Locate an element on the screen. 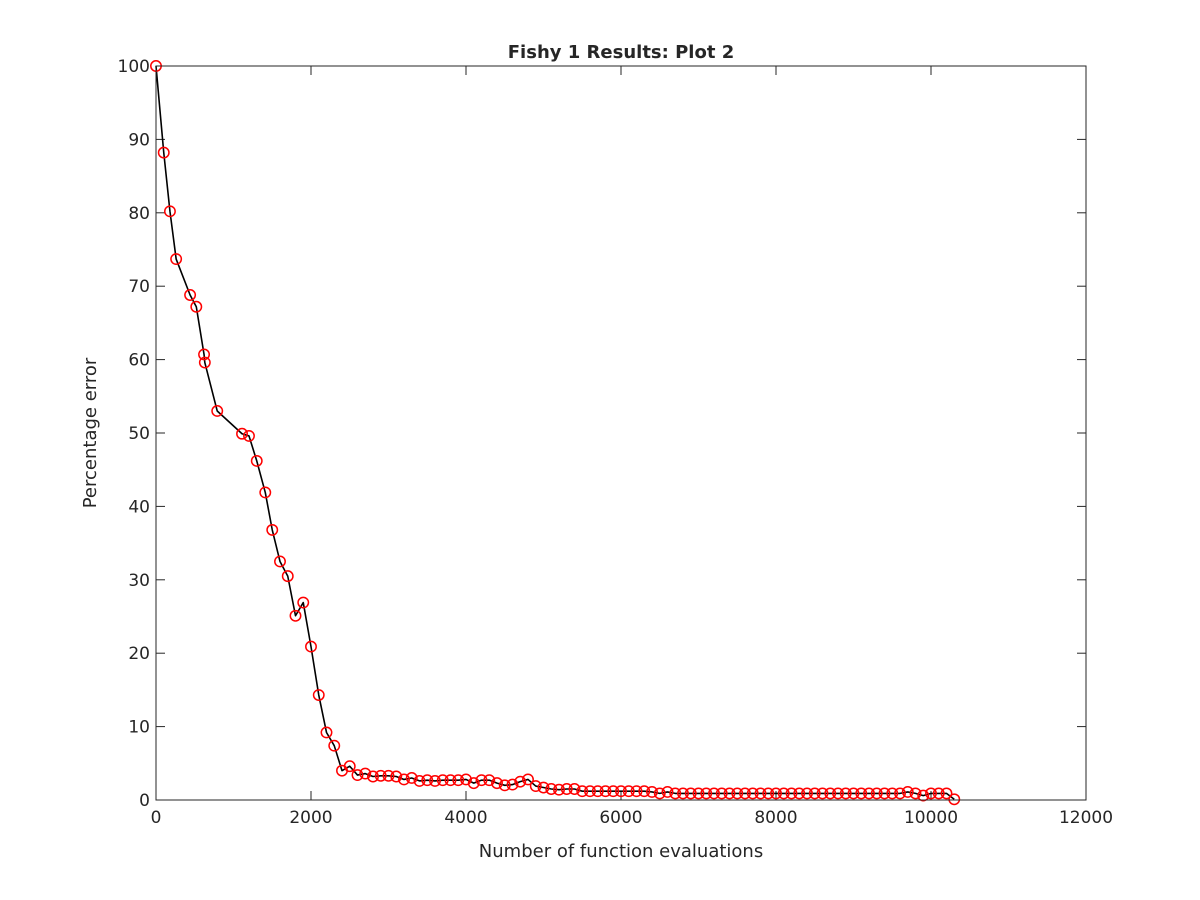 The height and width of the screenshot is (900, 1200). y-tick-label: 100 is located at coordinates (134, 67).